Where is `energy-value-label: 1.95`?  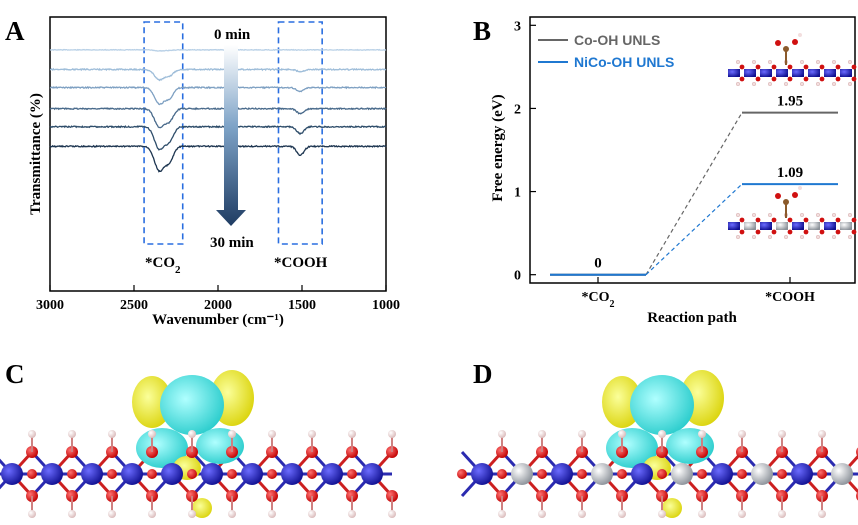
energy-value-label: 1.95 is located at coordinates (790, 102).